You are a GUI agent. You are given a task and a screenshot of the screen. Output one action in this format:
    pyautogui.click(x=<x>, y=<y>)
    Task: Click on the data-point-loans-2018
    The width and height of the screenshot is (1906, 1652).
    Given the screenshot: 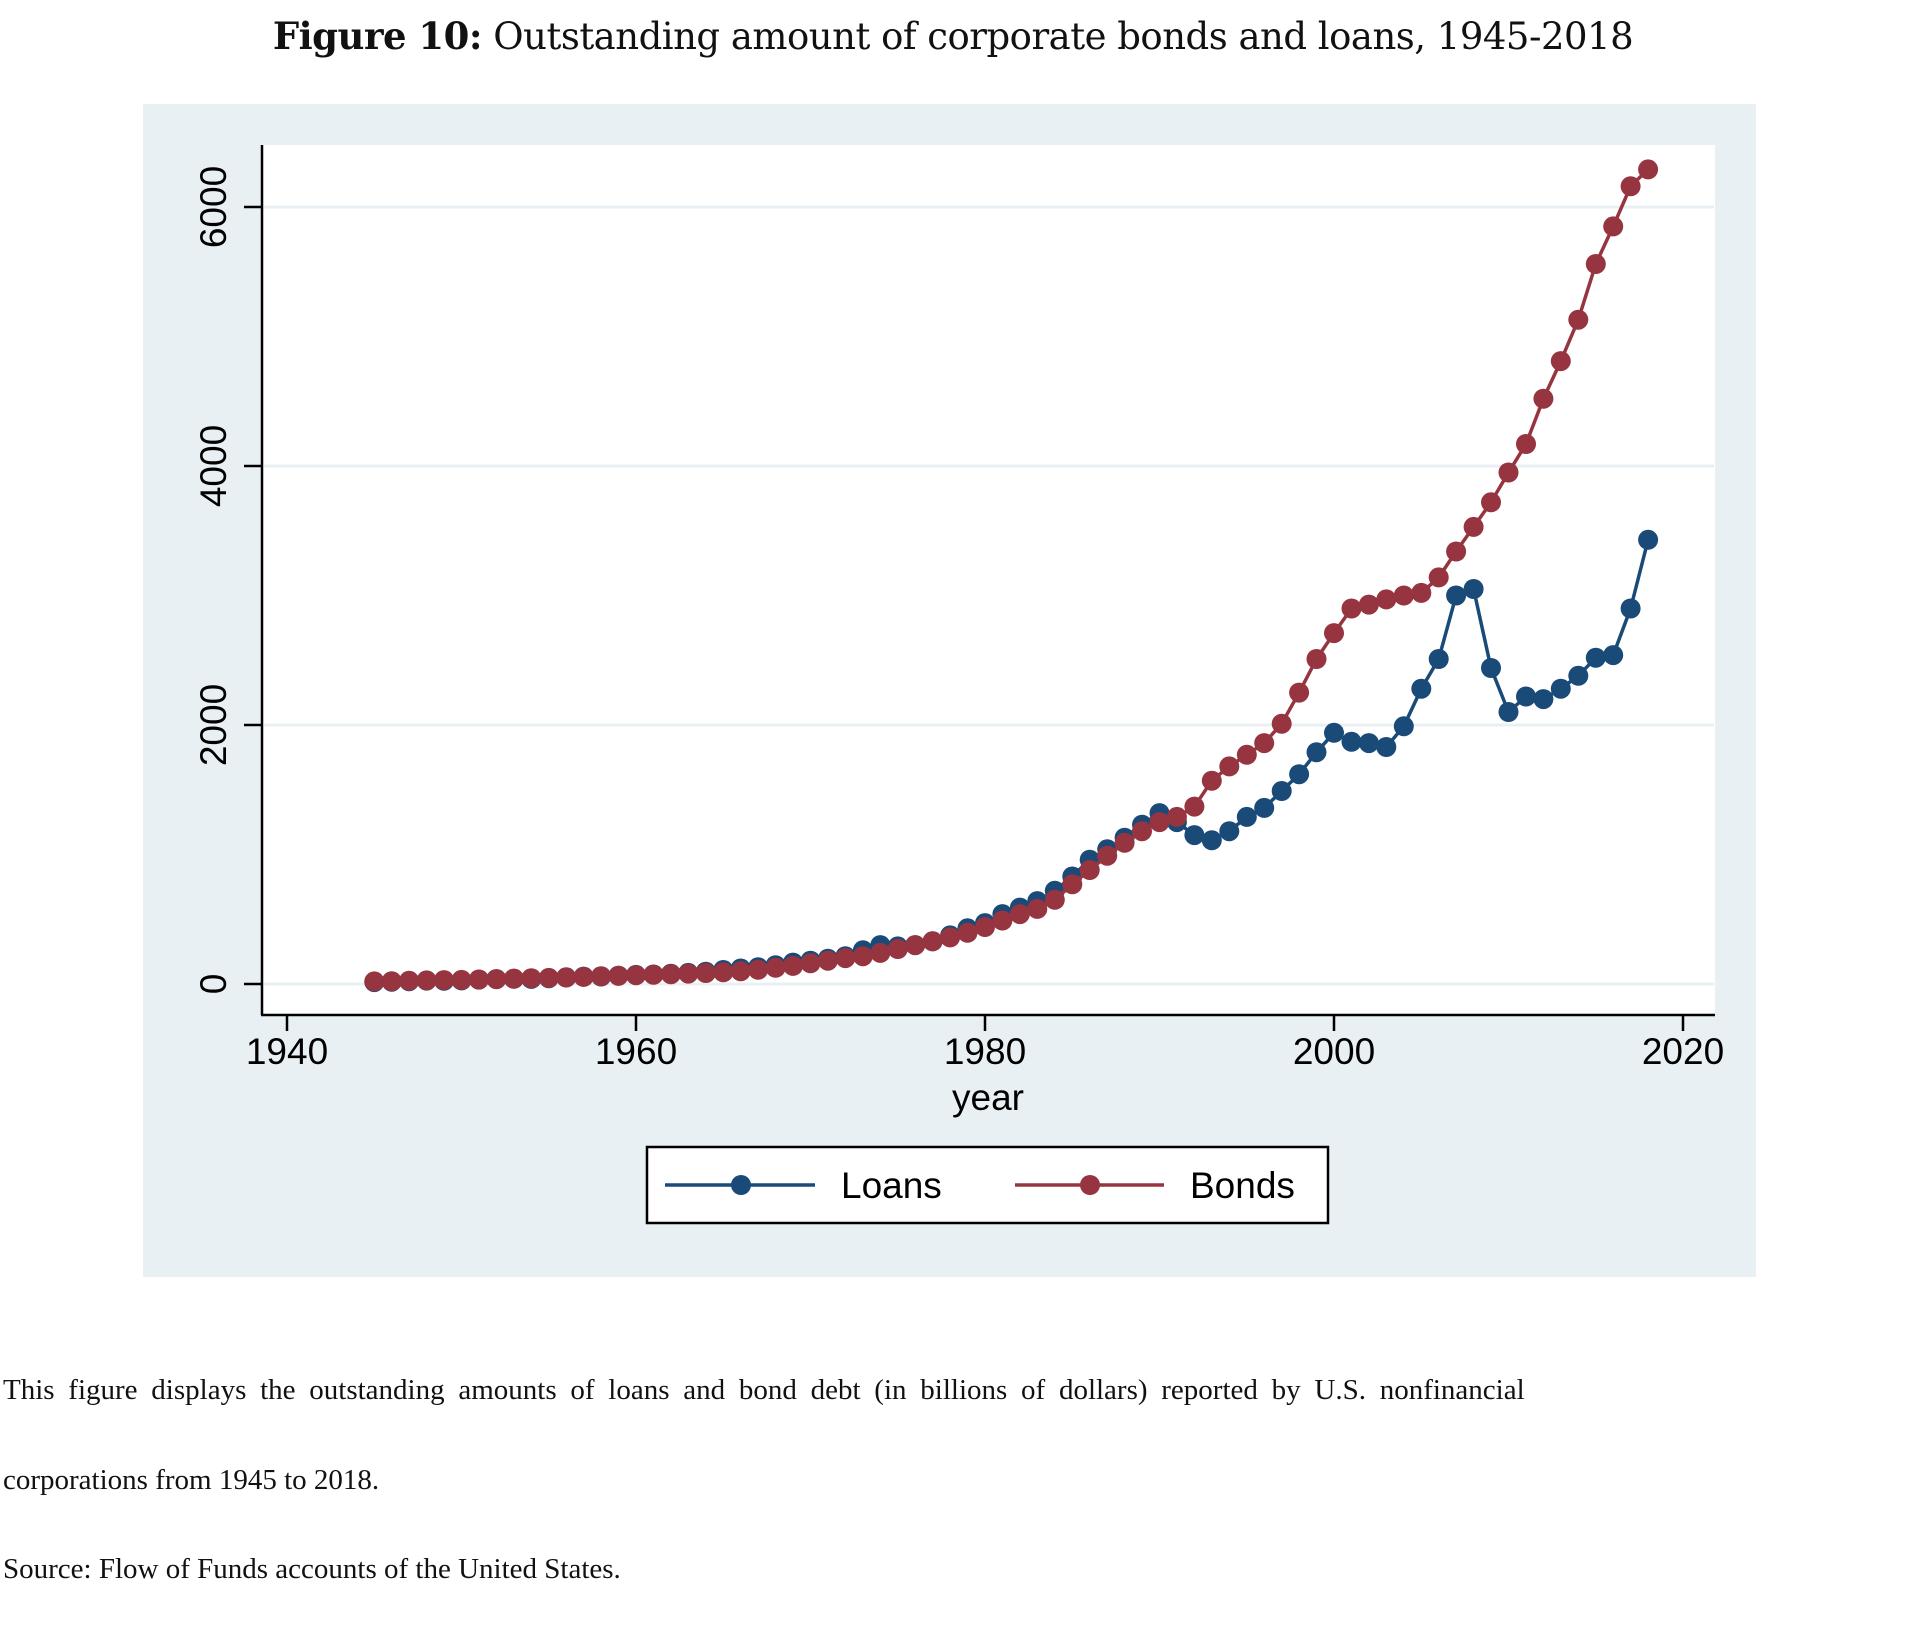 What is the action you would take?
    pyautogui.click(x=1648, y=539)
    